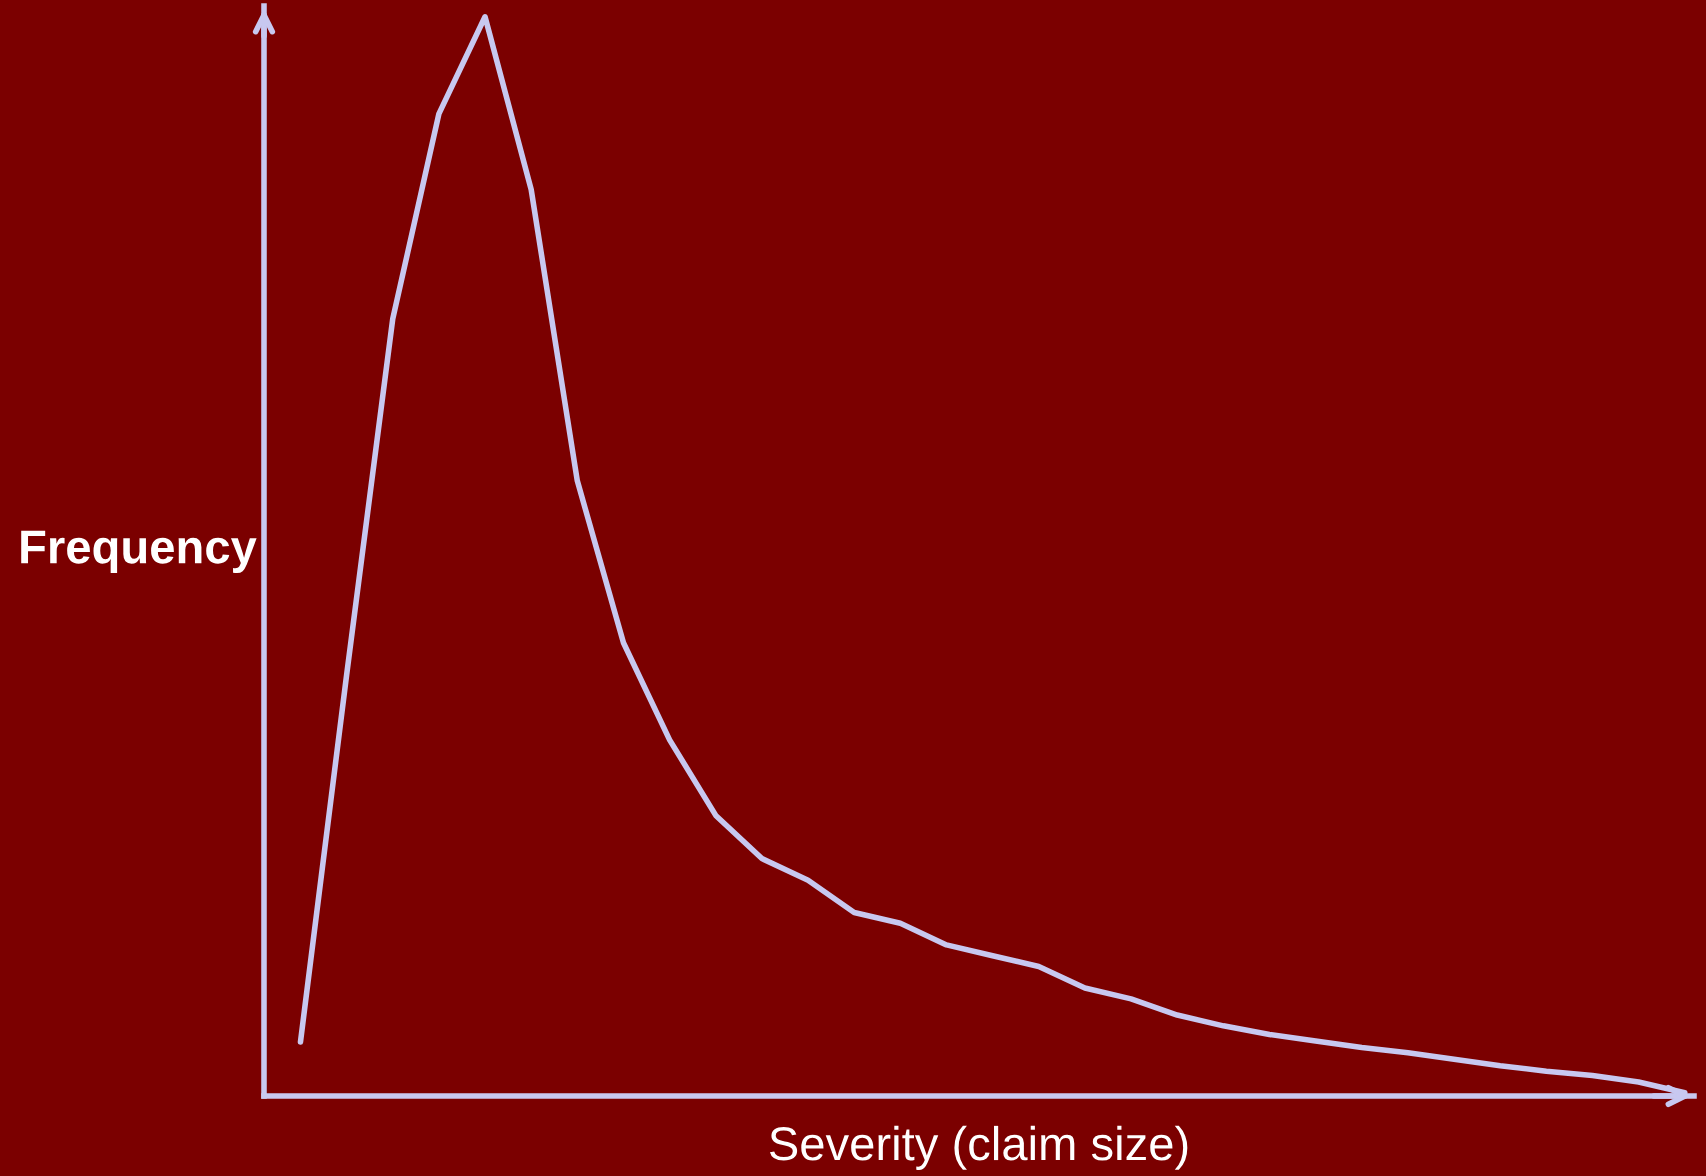  What do you see at coordinates (139, 552) in the screenshot?
I see `y-axis-title: Frequency` at bounding box center [139, 552].